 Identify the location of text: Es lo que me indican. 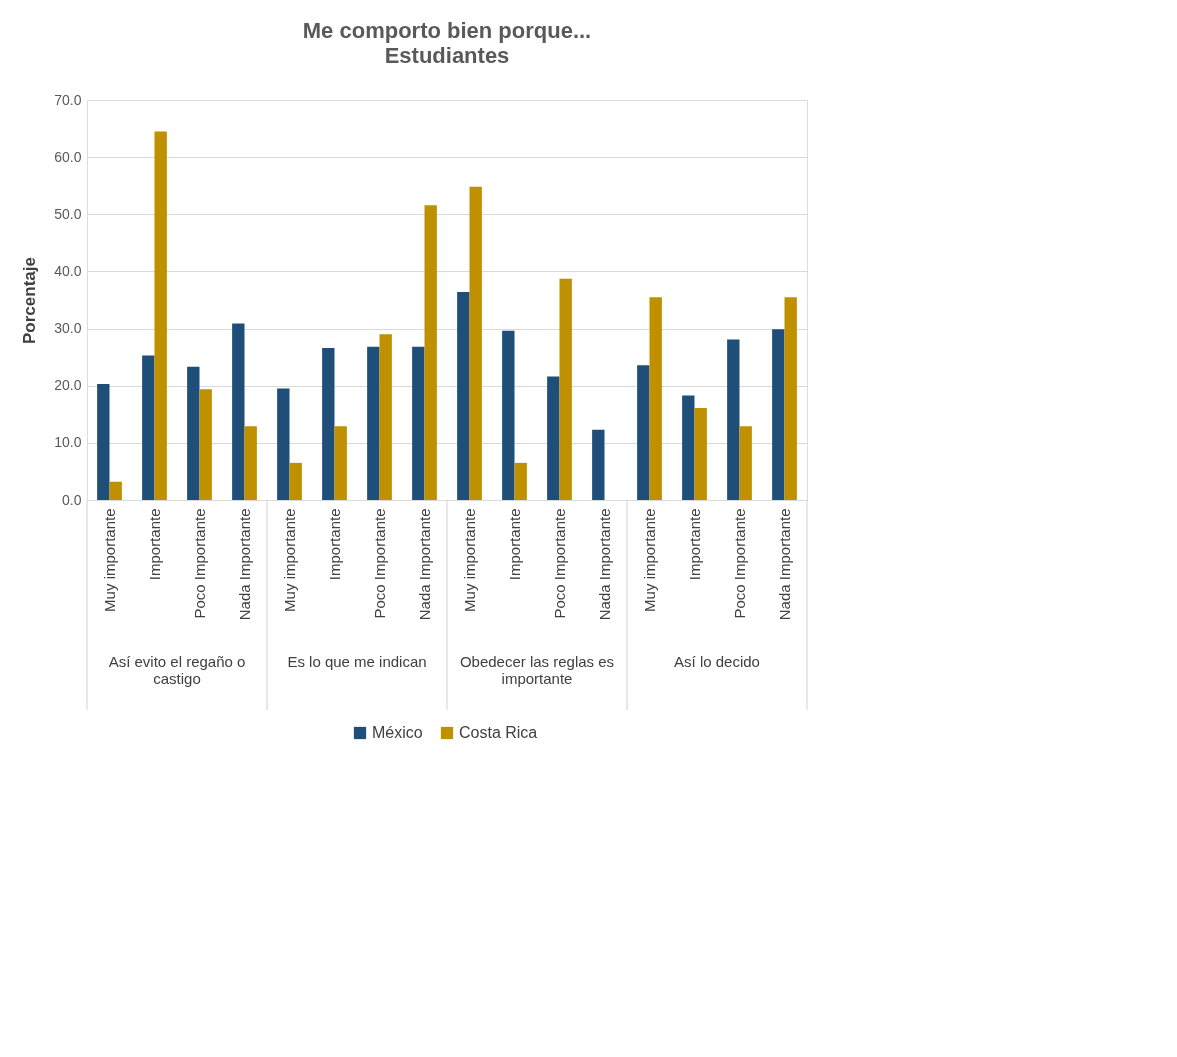
(357, 661).